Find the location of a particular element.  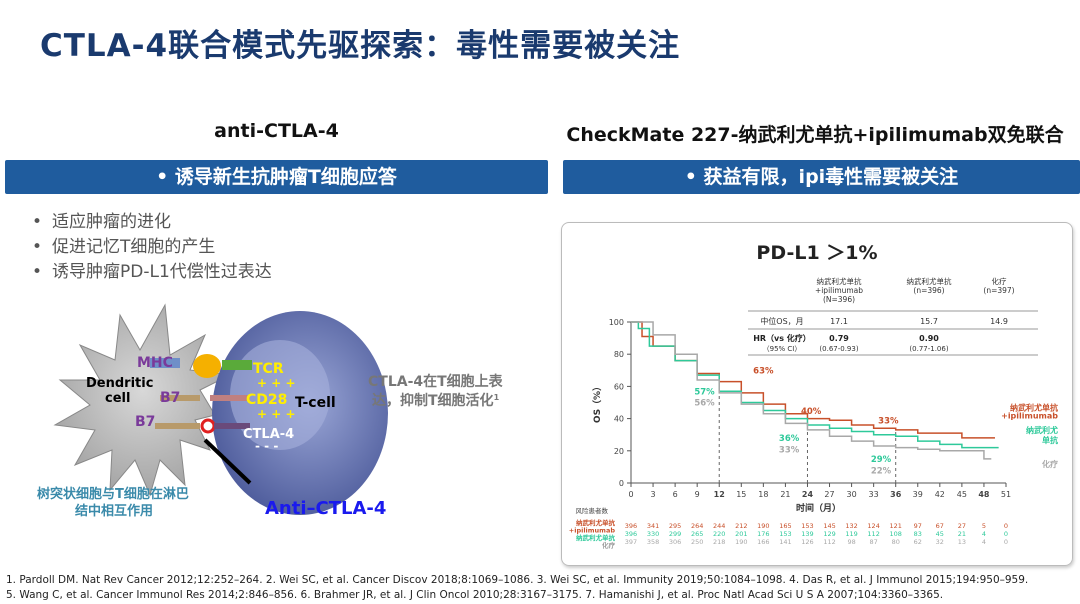

landmark-label: 40% is located at coordinates (811, 412).